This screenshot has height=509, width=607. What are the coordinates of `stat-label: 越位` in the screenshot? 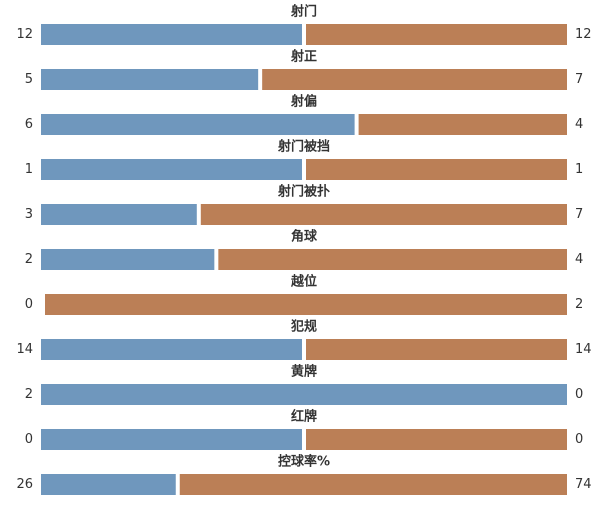 It's located at (303, 282).